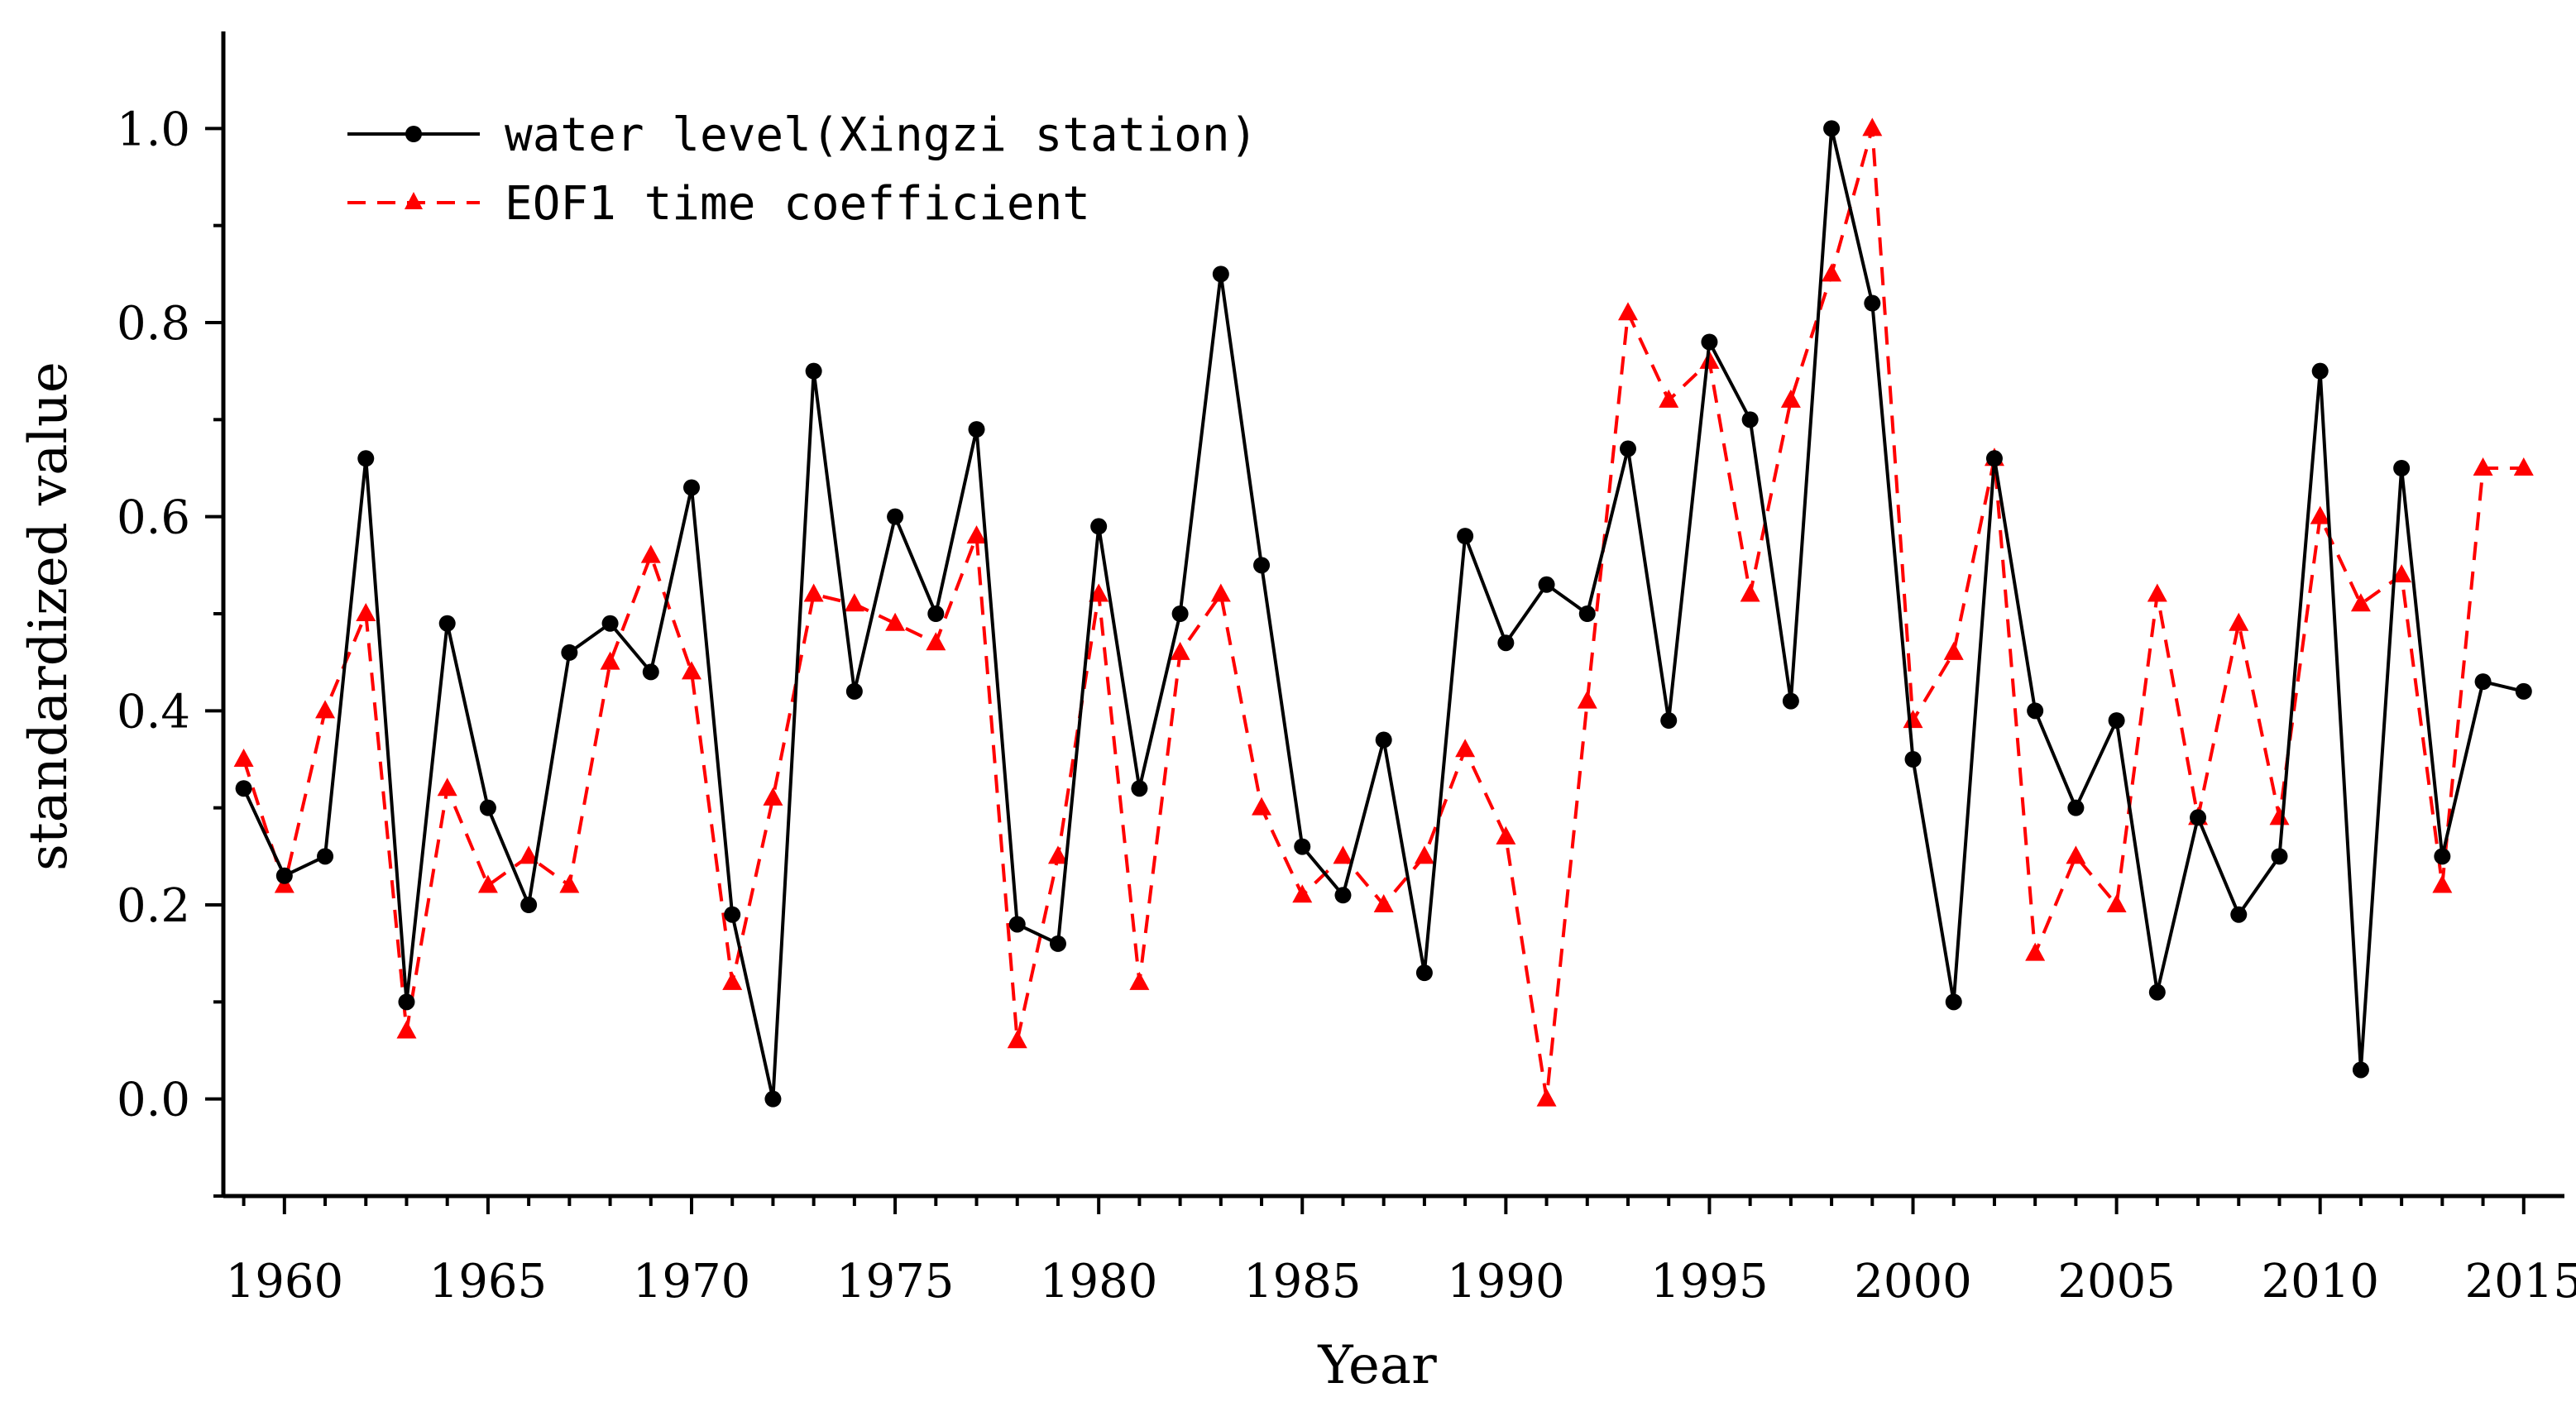 The image size is (2576, 1402). What do you see at coordinates (1710, 1282) in the screenshot?
I see `x-tick-label: 1995` at bounding box center [1710, 1282].